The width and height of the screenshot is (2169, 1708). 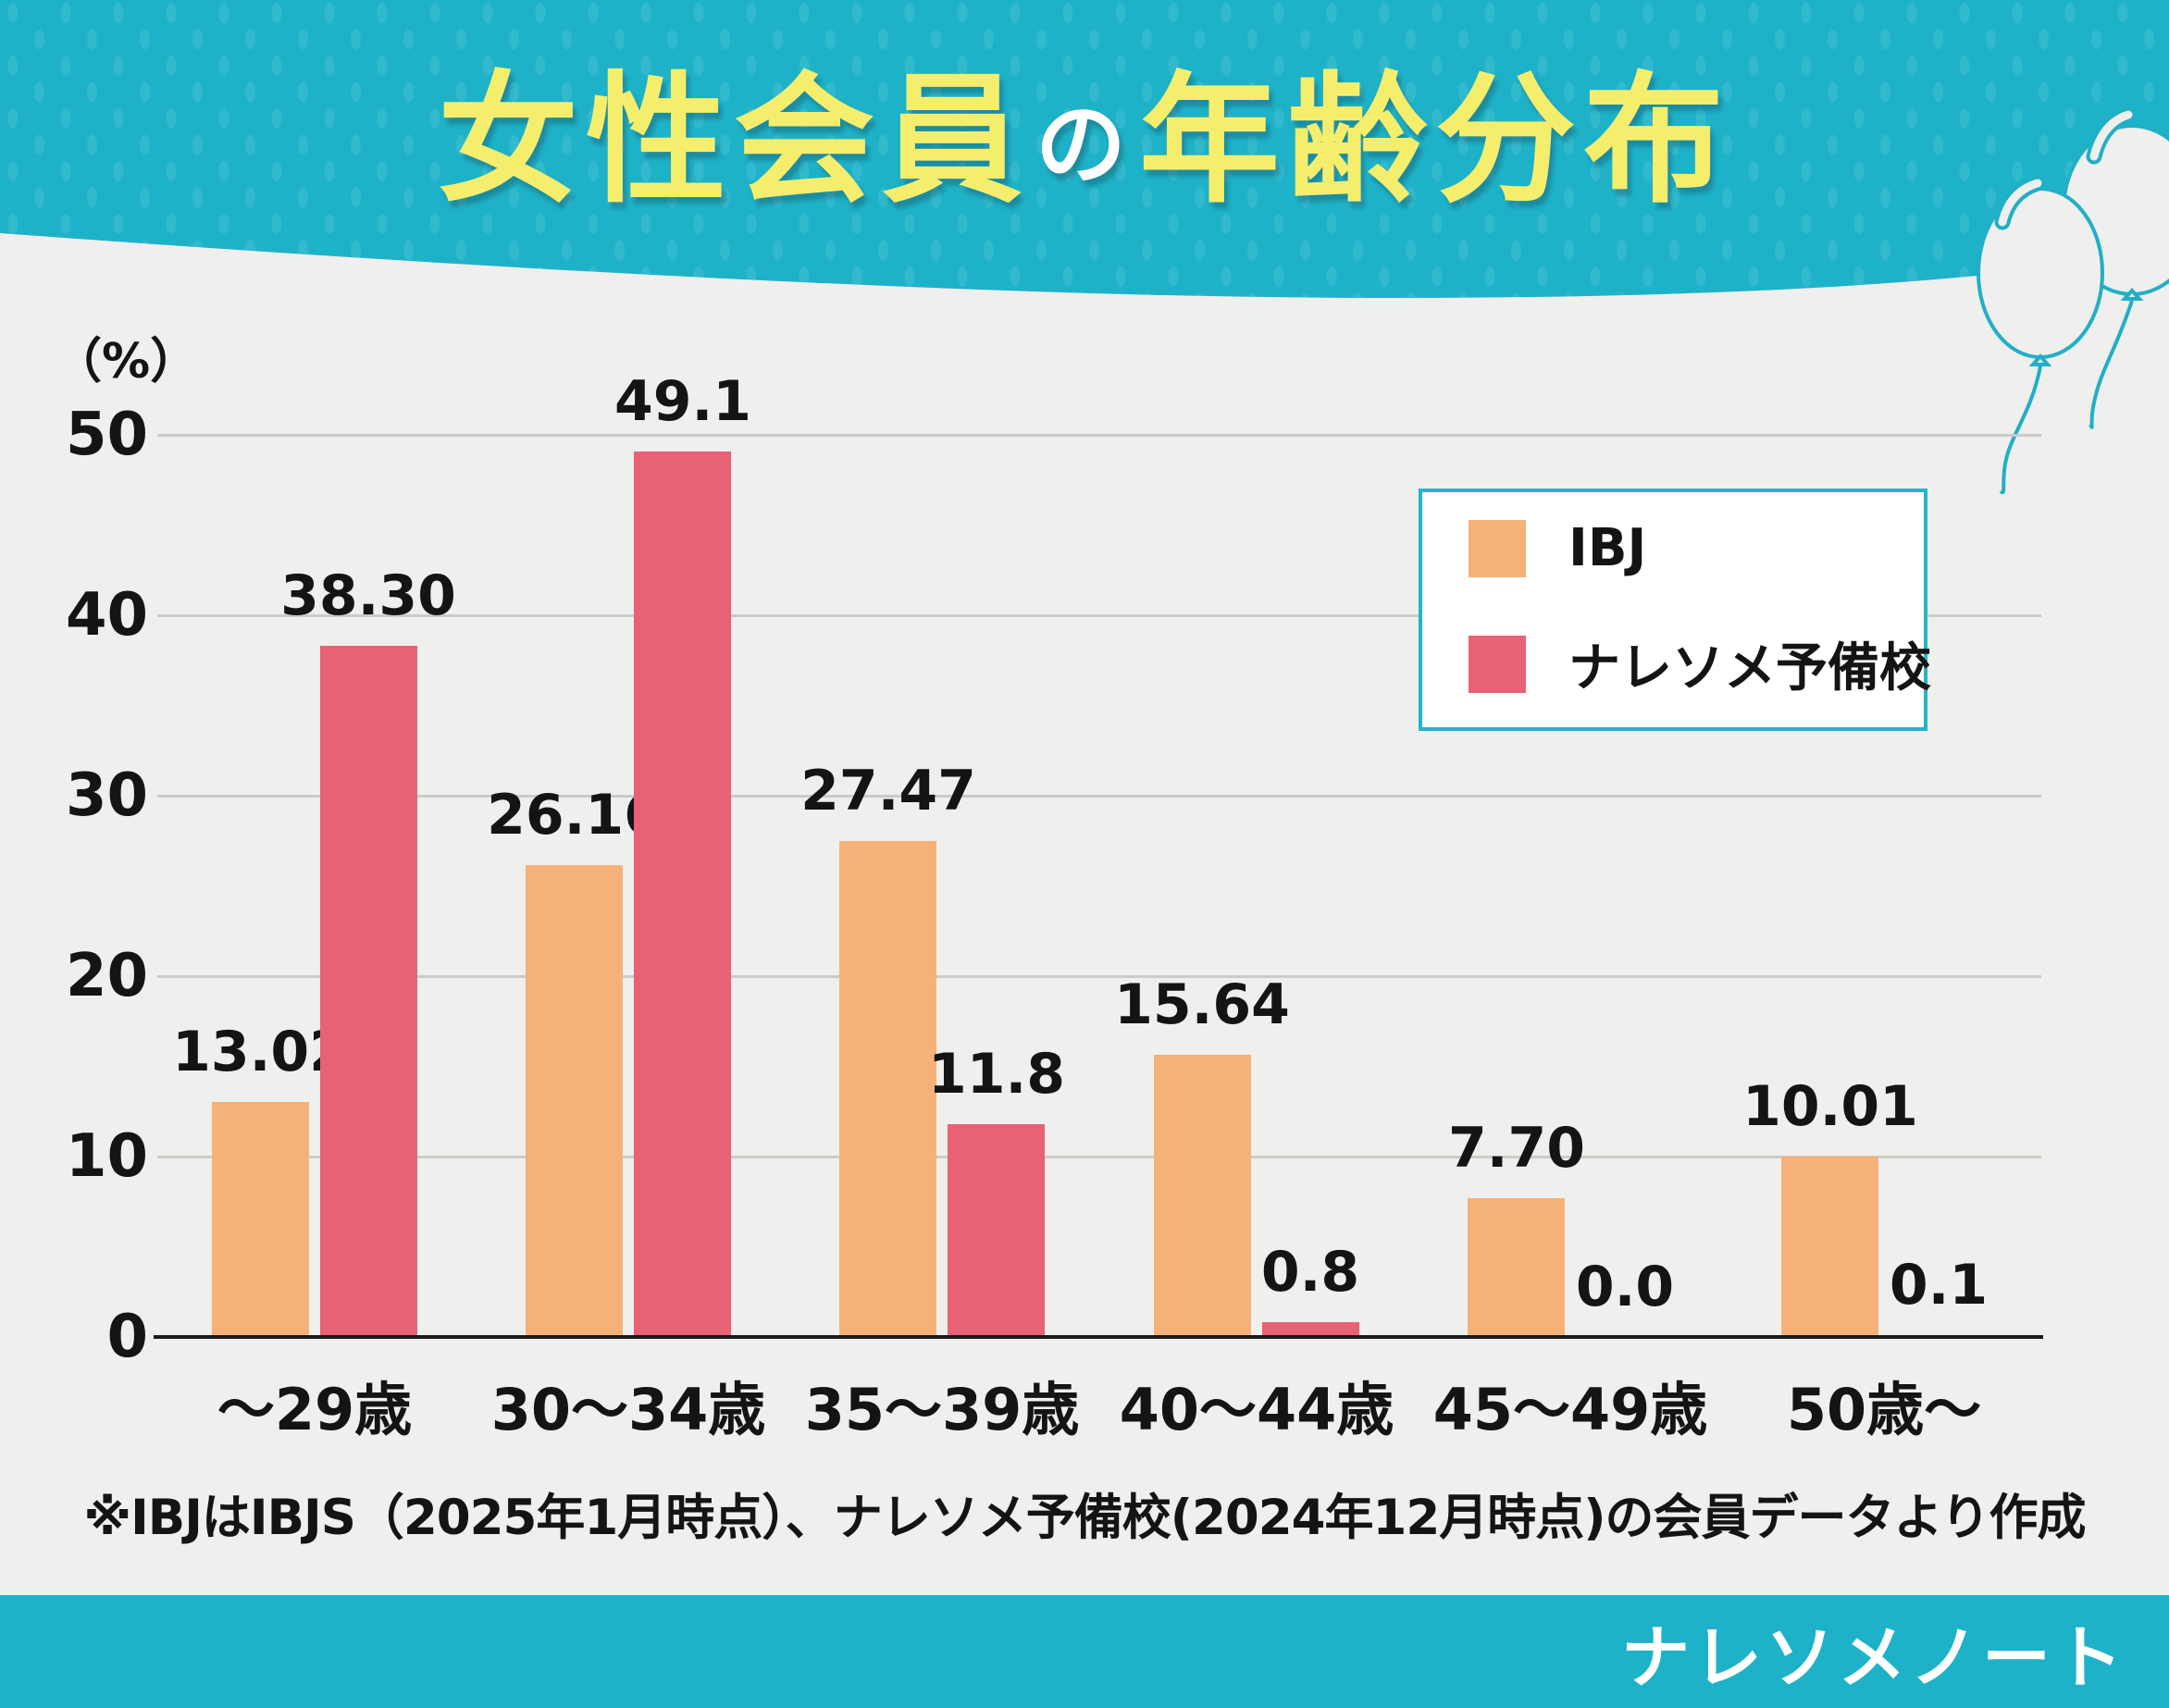 What do you see at coordinates (2073, 300) in the screenshot?
I see `balloons-icon` at bounding box center [2073, 300].